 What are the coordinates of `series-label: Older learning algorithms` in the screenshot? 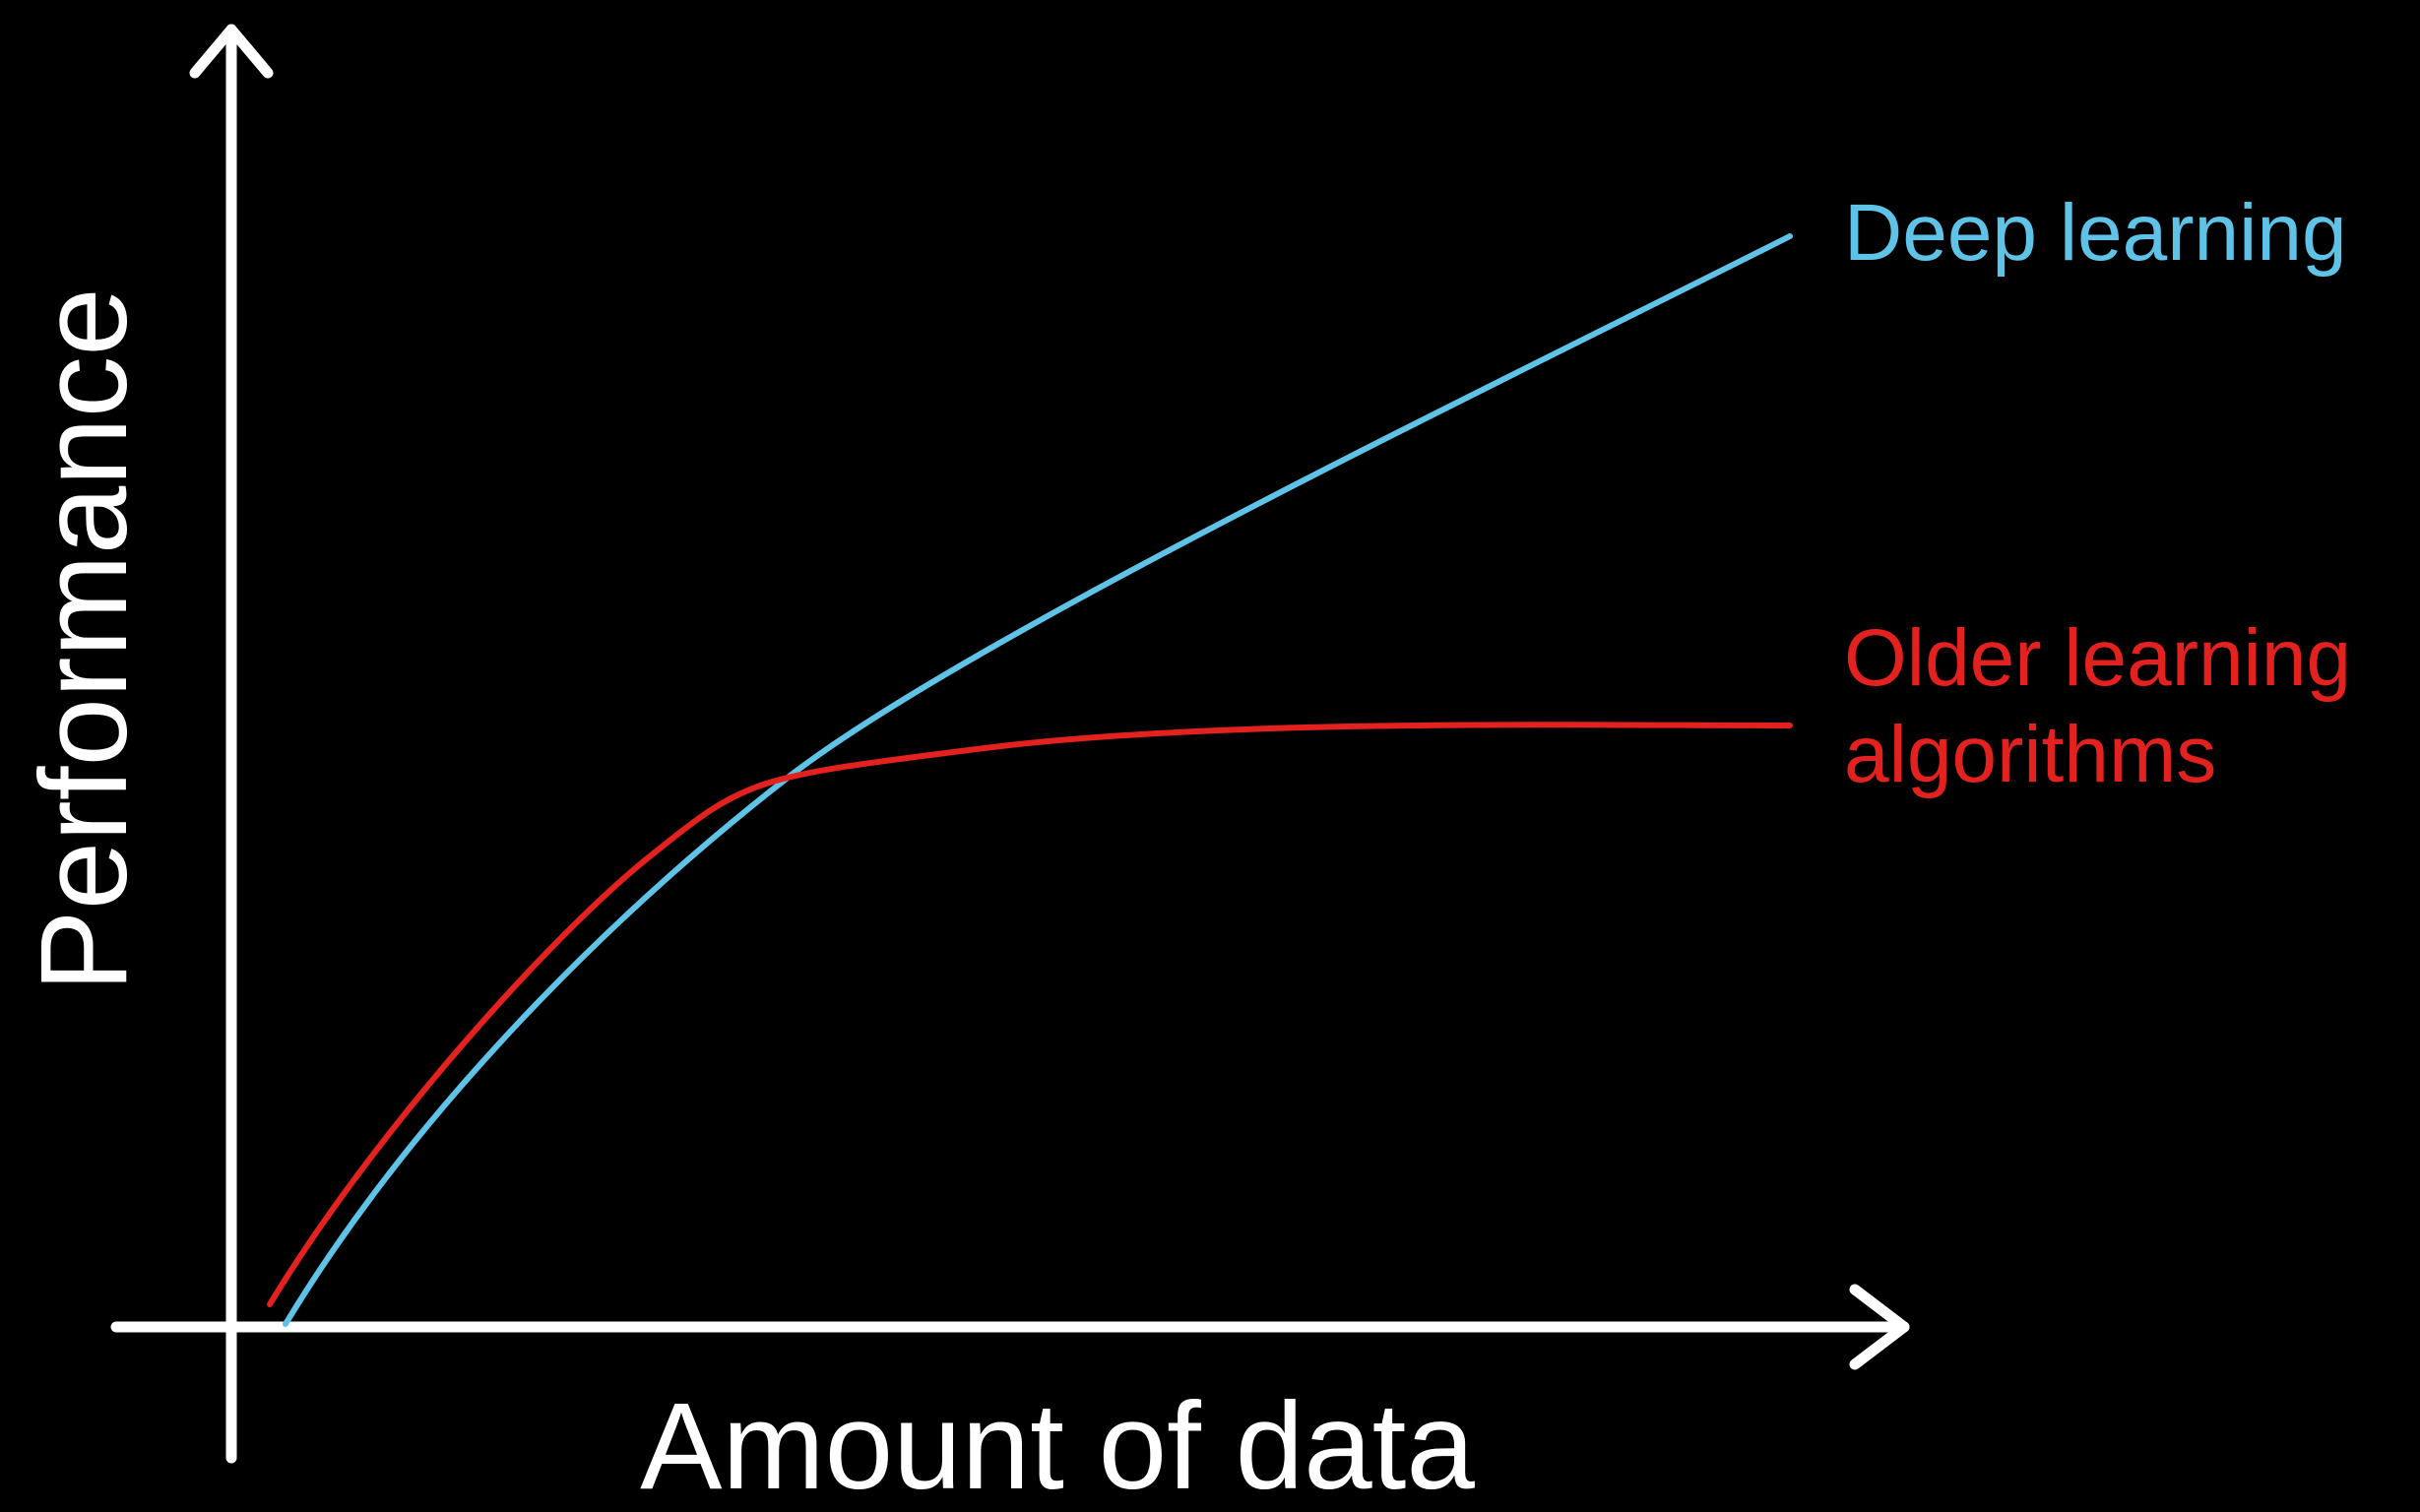 It's located at (2098, 706).